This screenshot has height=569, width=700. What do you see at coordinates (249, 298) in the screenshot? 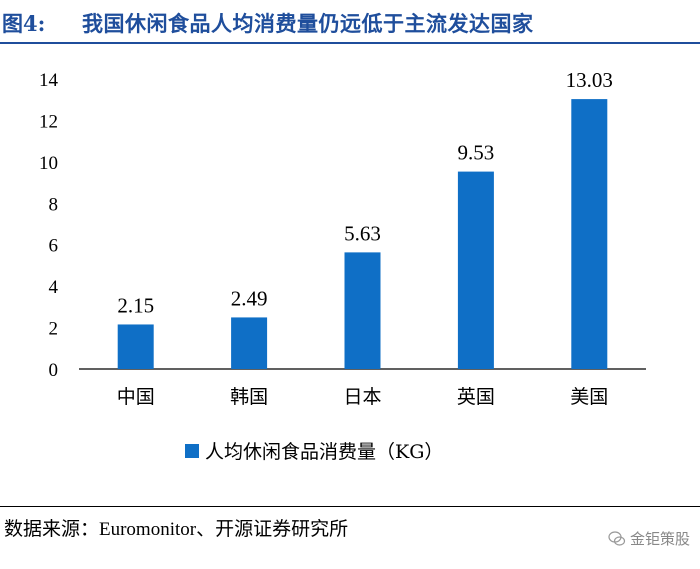
I see `data-label: 2.49` at bounding box center [249, 298].